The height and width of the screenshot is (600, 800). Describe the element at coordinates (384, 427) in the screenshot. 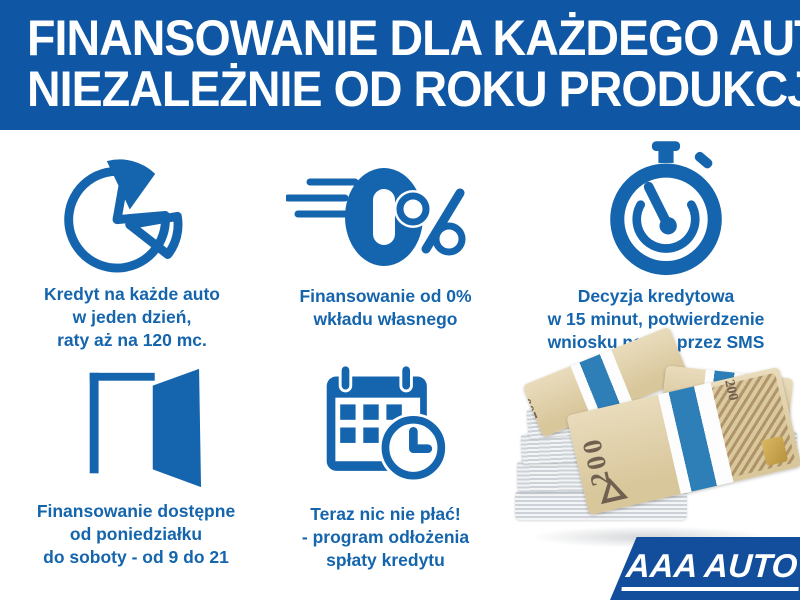

I see `calendar-clock-icon` at that location.